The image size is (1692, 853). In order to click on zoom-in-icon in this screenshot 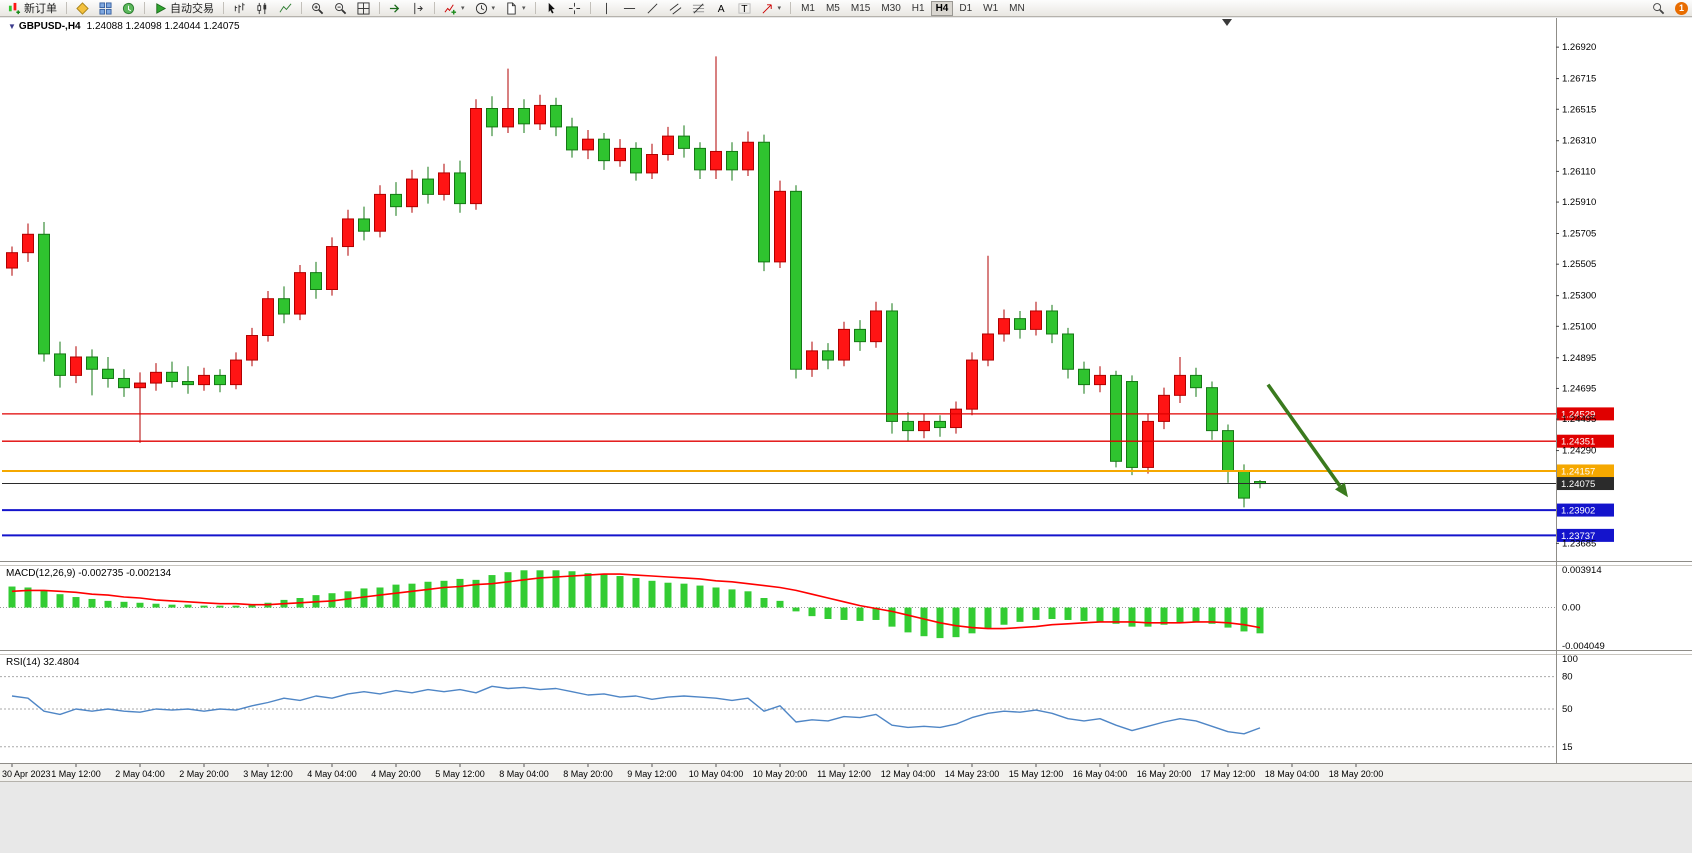, I will do `click(318, 8)`.